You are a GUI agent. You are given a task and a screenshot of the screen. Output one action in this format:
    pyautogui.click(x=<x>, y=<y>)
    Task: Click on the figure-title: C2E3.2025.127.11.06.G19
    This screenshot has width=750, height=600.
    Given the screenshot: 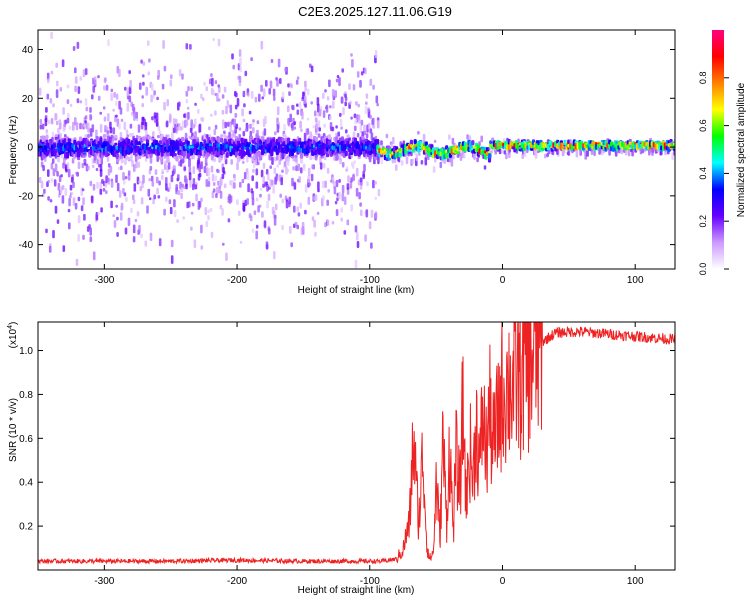 What is the action you would take?
    pyautogui.click(x=375, y=11)
    